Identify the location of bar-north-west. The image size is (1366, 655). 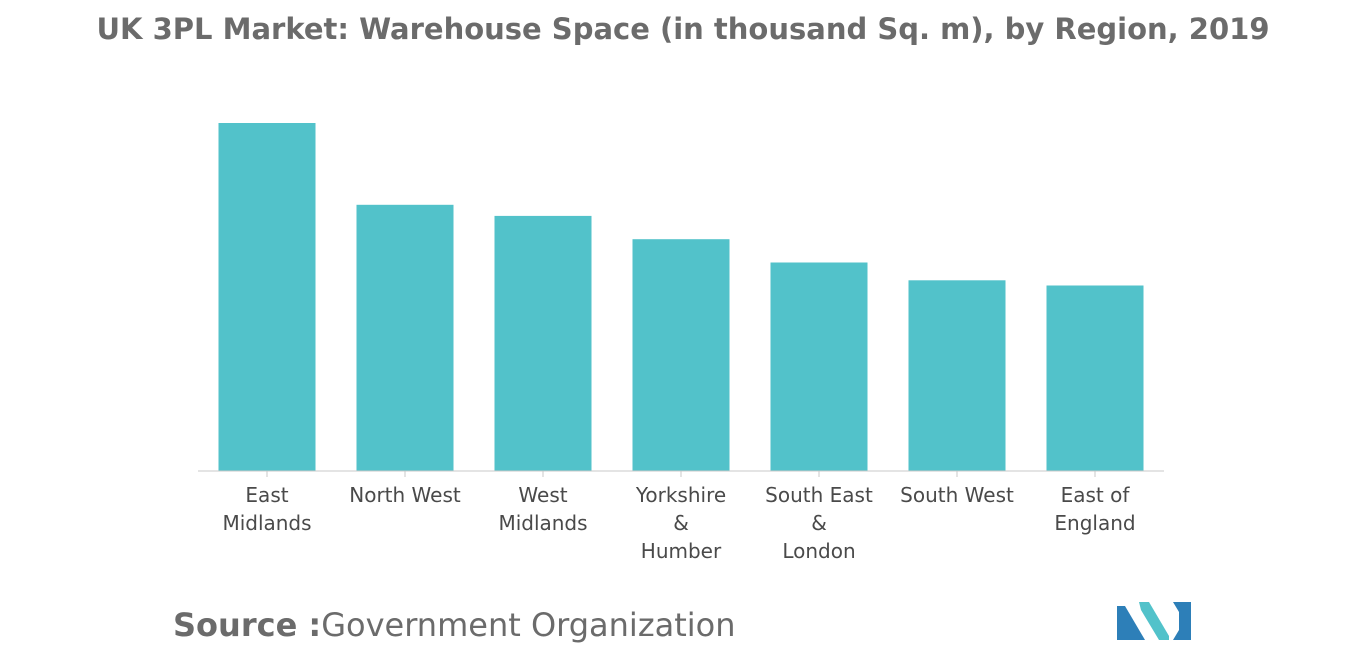
(405, 338).